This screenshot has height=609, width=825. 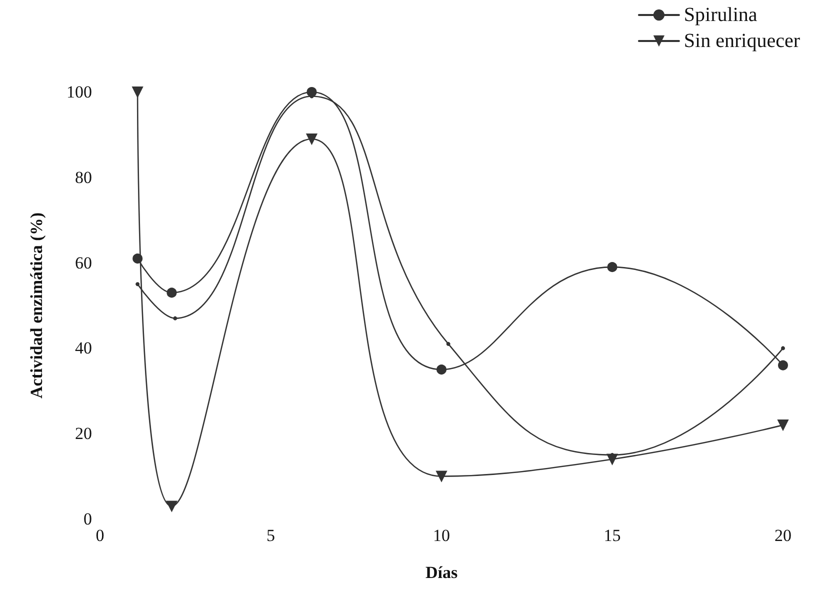 What do you see at coordinates (79, 92) in the screenshot?
I see `y-tick-label: 100` at bounding box center [79, 92].